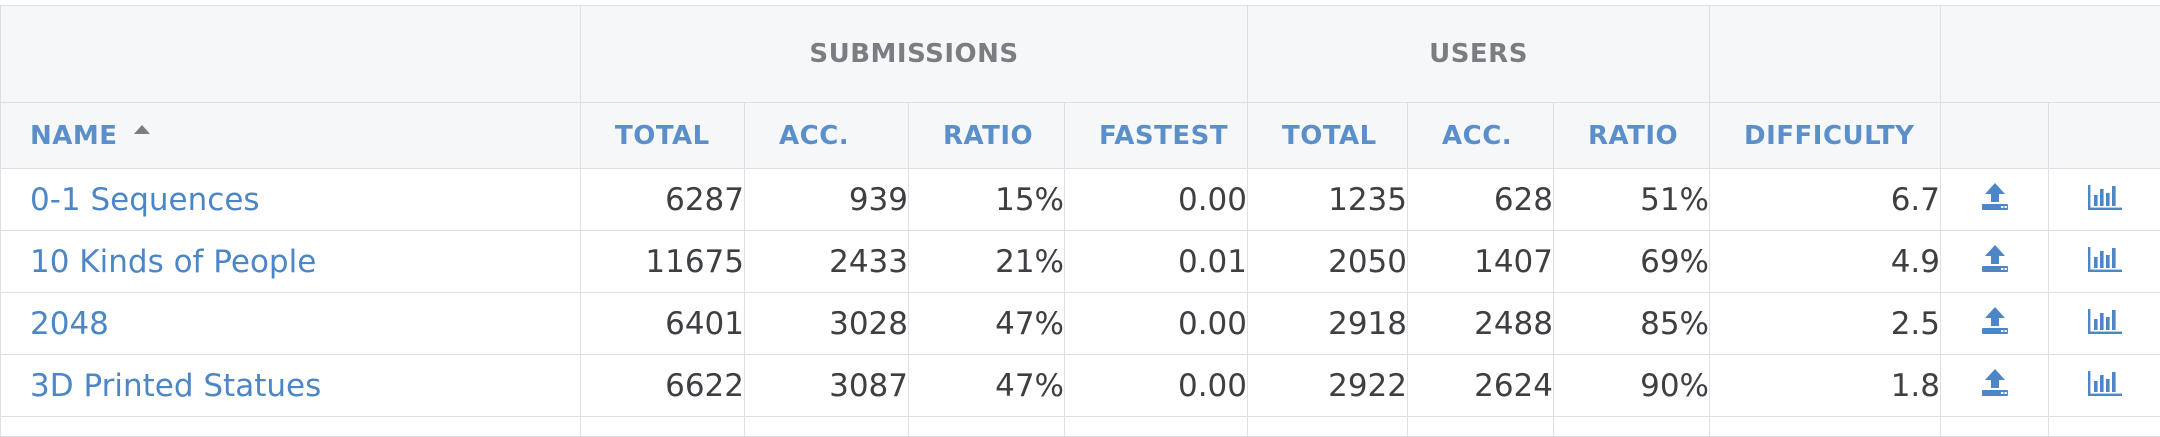 The height and width of the screenshot is (437, 2160). I want to click on problem-name-link: 3D Printed Statues, so click(175, 386).